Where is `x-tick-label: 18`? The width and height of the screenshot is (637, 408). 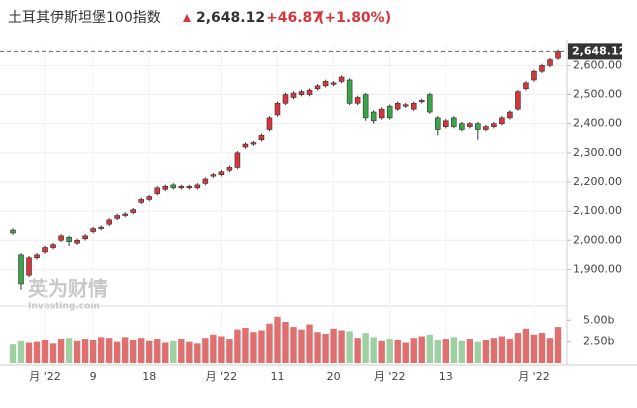 x-tick-label: 18 is located at coordinates (149, 376).